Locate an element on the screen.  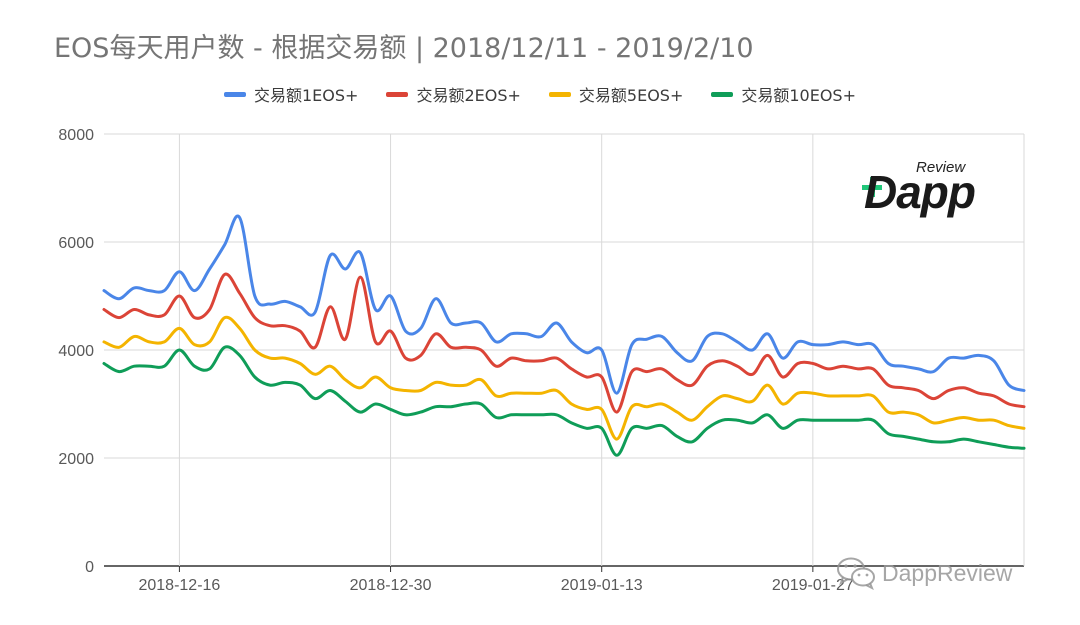
legend-label-5eos: 交易额5EOS+ is located at coordinates (631, 95).